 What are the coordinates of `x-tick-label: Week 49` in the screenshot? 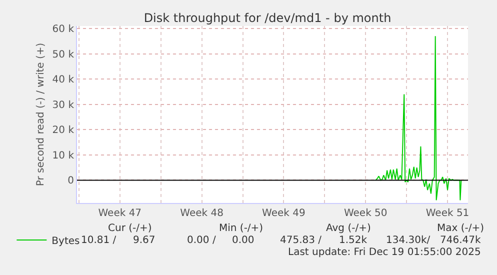 It's located at (284, 213).